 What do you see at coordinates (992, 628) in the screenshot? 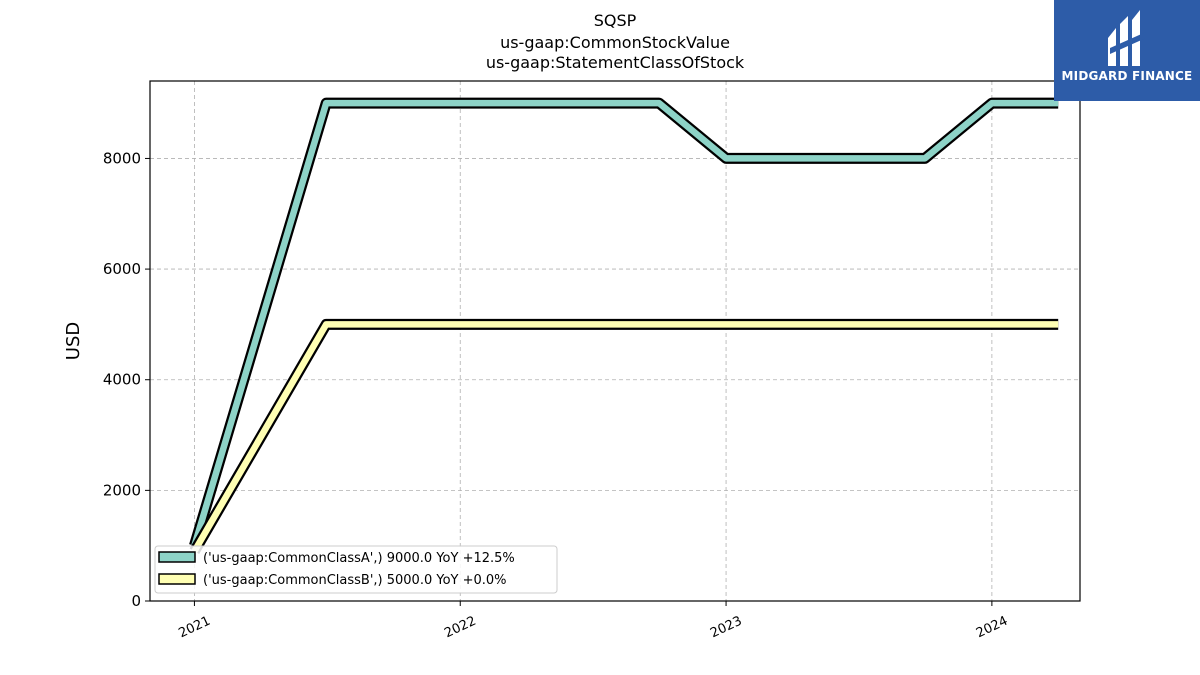
I see `x-tick-label: 2024` at bounding box center [992, 628].